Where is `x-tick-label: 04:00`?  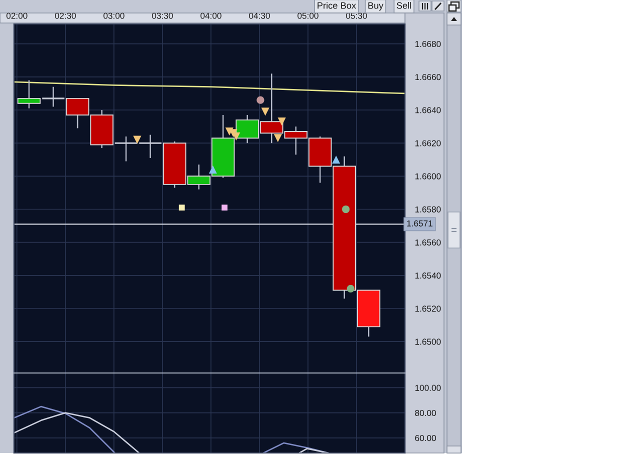
x-tick-label: 04:00 is located at coordinates (211, 15).